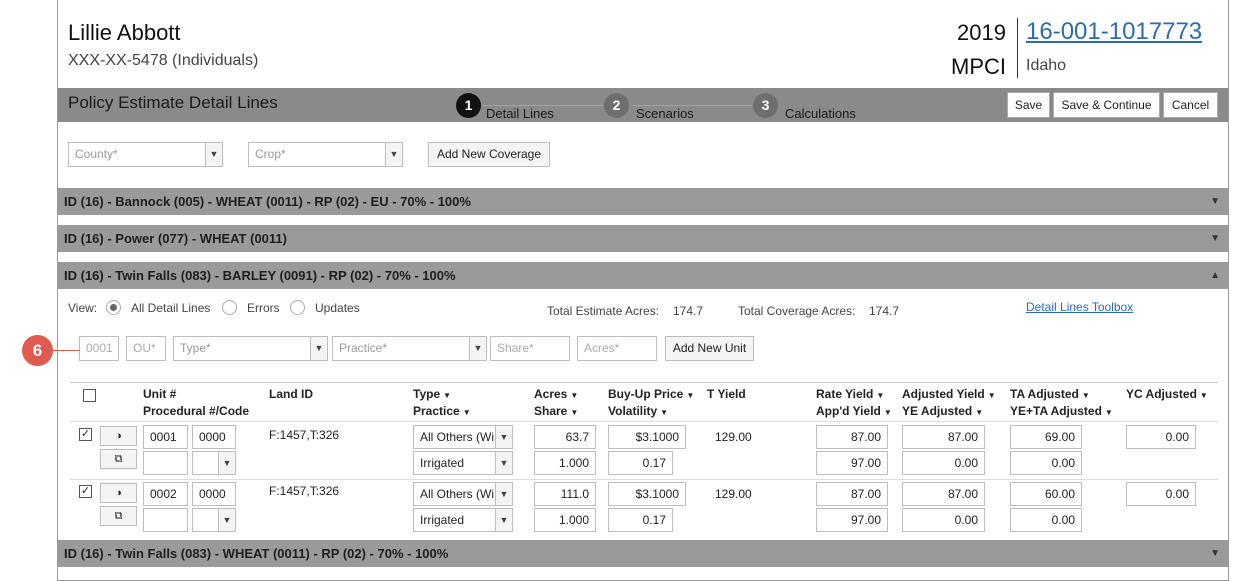 The image size is (1240, 581). Describe the element at coordinates (1046, 65) in the screenshot. I see `state-name: Idaho` at that location.